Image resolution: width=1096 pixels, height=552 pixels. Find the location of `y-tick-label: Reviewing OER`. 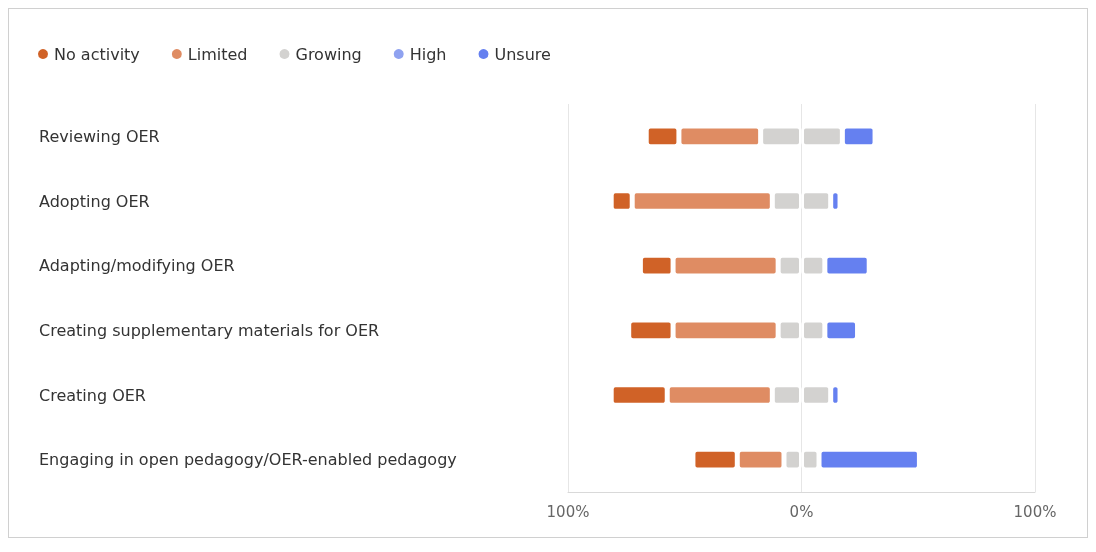

y-tick-label: Reviewing OER is located at coordinates (99, 136).